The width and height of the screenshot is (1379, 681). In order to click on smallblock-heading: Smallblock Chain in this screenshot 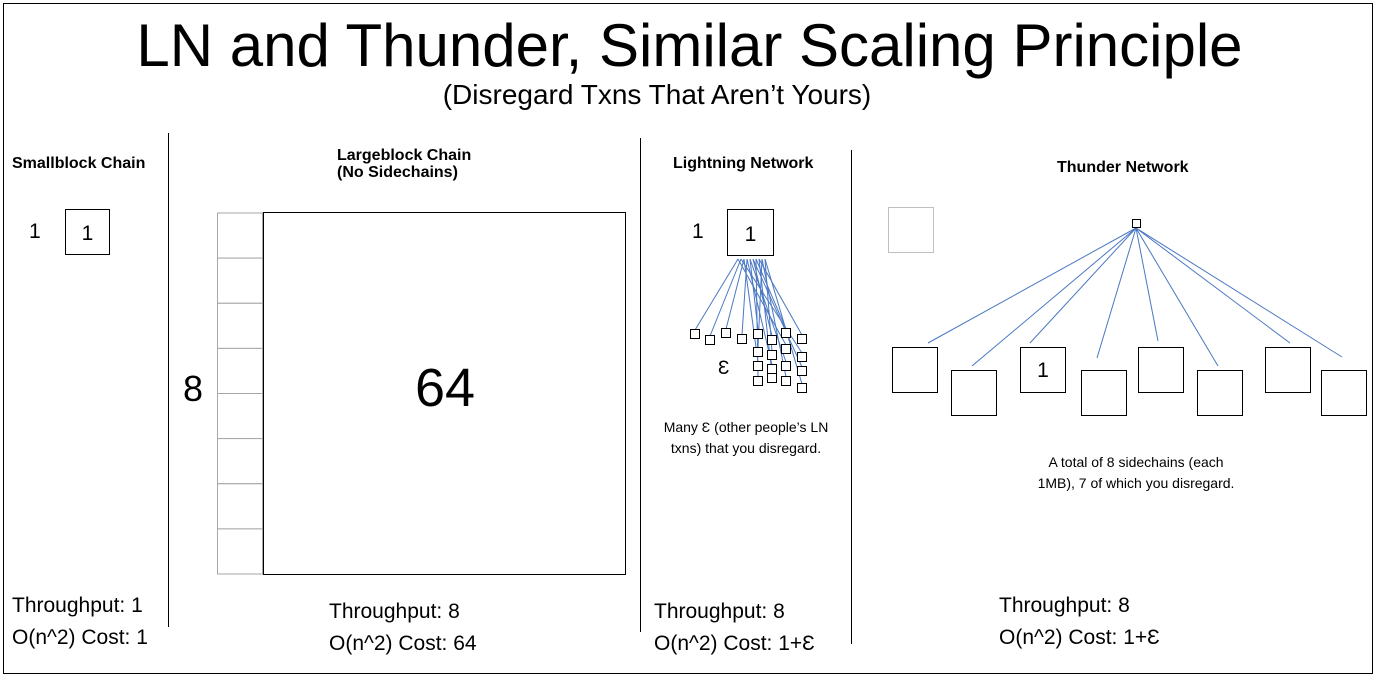, I will do `click(79, 163)`.